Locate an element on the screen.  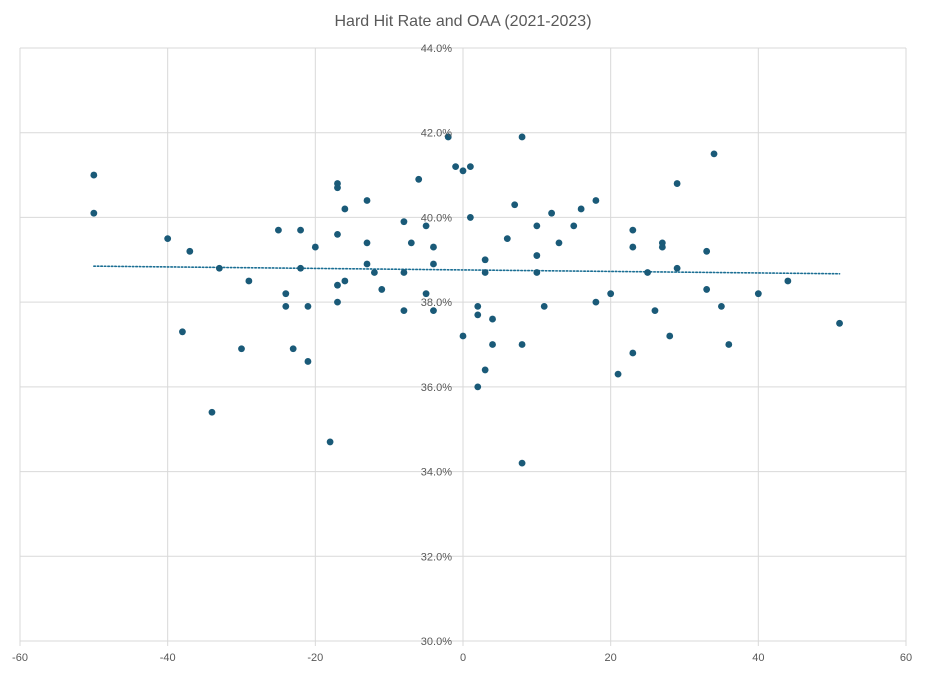
y-tick-label: 40.0% is located at coordinates (436, 218).